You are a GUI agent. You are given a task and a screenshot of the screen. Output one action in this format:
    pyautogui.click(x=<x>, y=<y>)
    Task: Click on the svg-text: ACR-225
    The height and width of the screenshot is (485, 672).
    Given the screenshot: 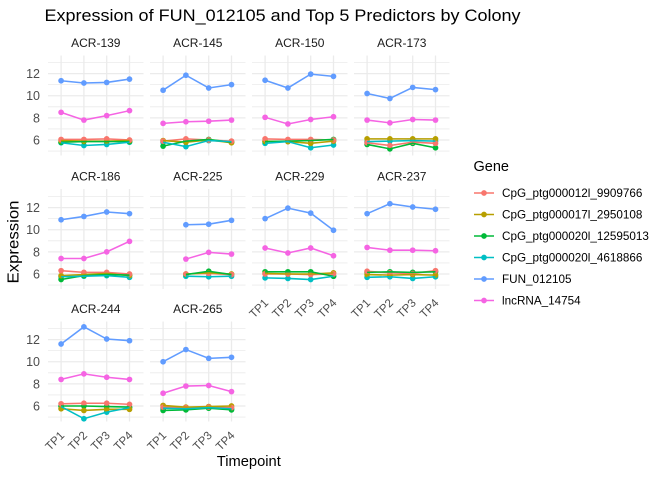 What is the action you would take?
    pyautogui.click(x=198, y=177)
    